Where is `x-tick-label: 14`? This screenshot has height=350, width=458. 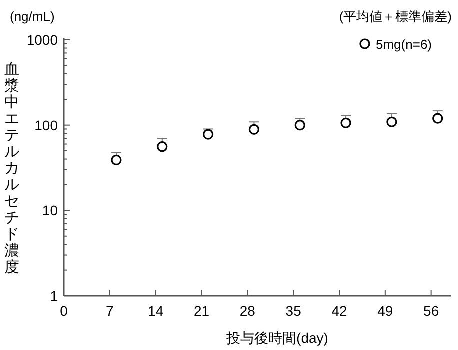 x-tick-label: 14 is located at coordinates (156, 311).